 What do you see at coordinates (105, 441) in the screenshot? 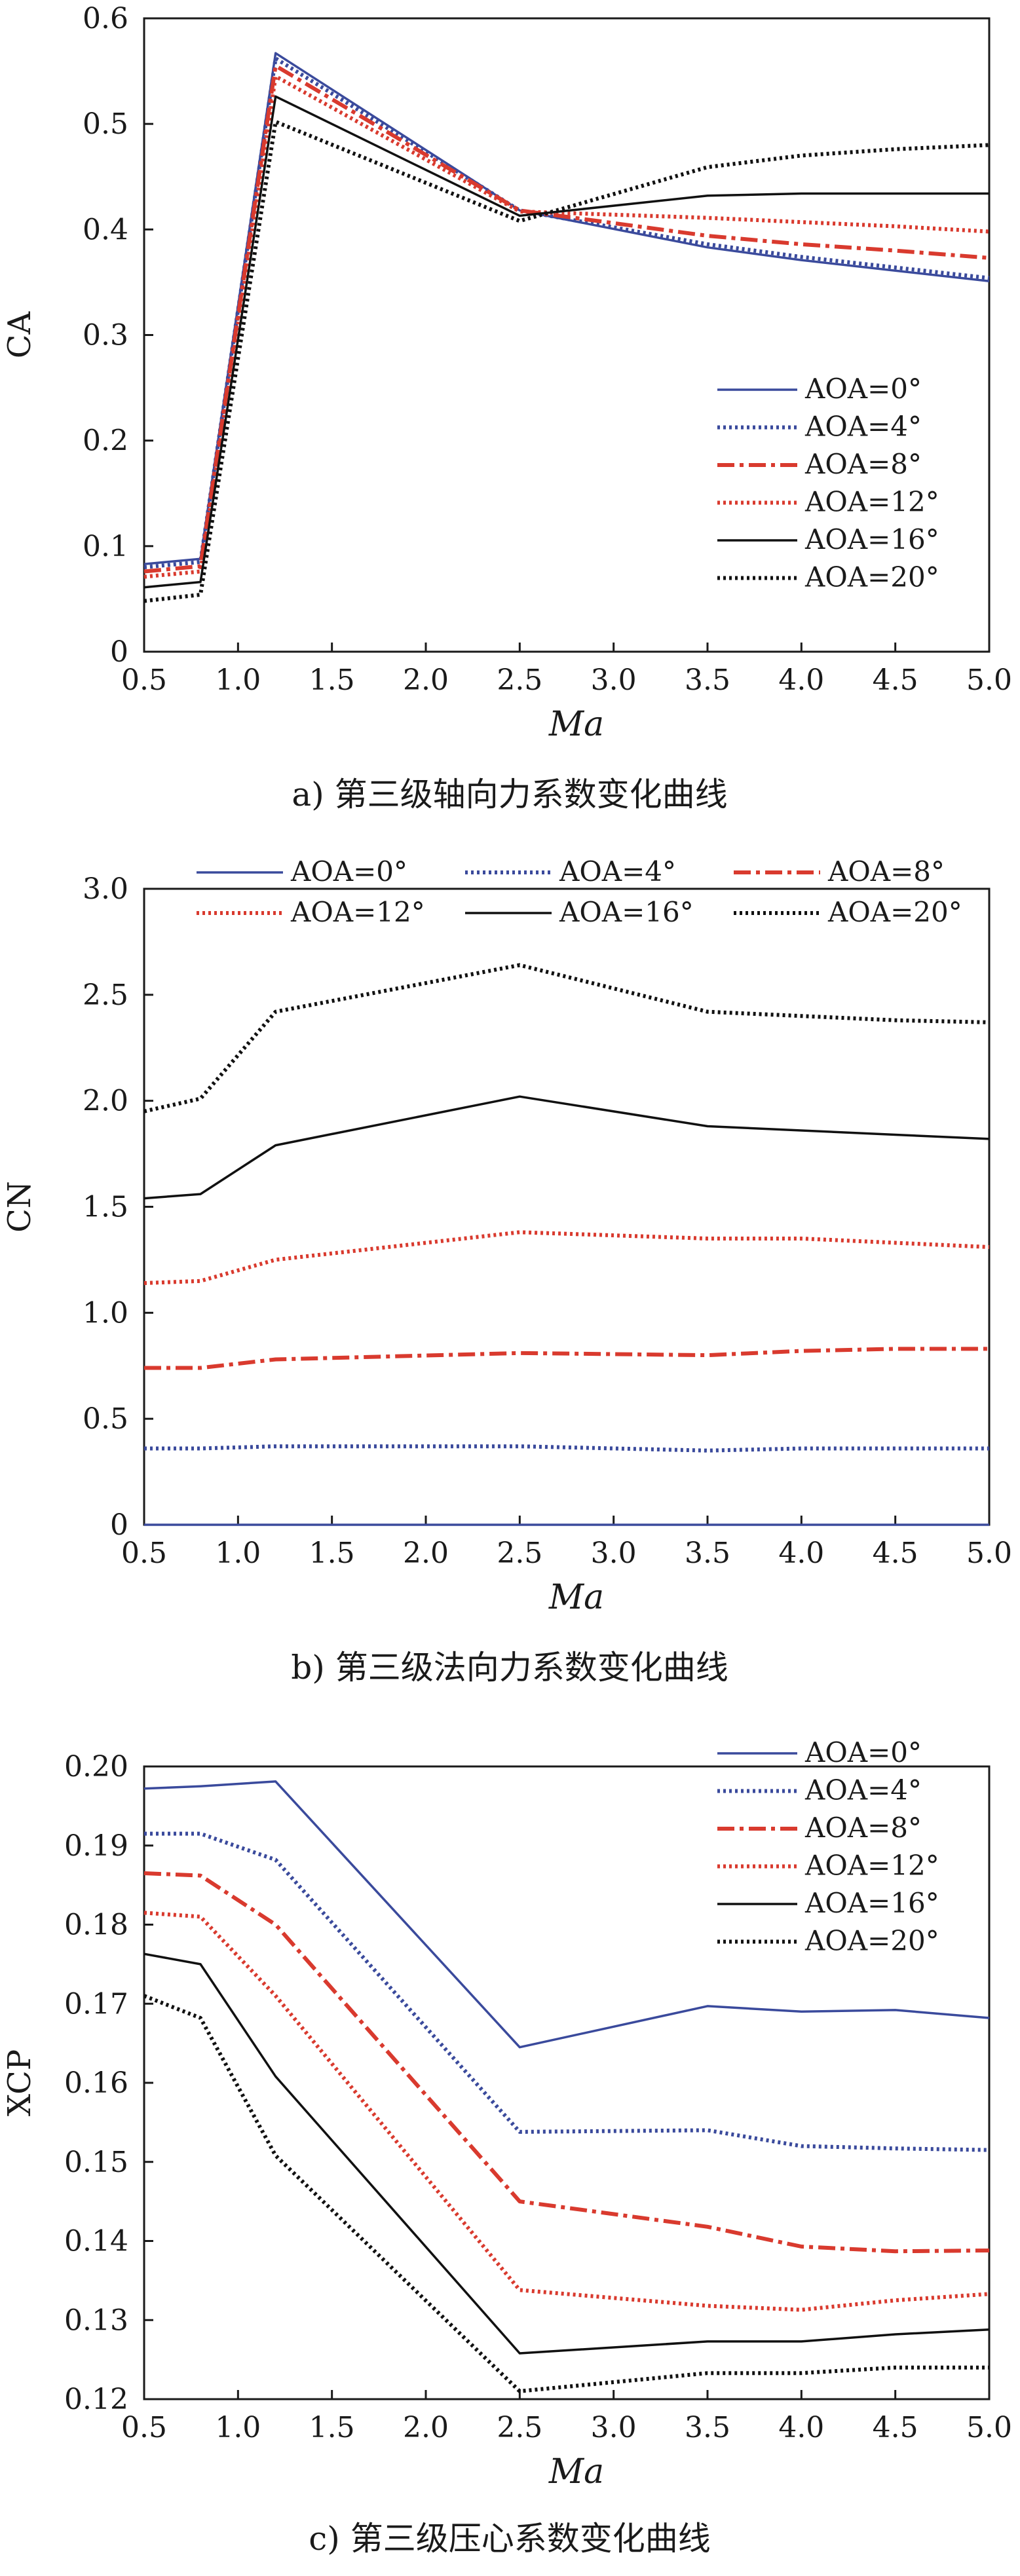
I see `y-tick-label: 0.2` at bounding box center [105, 441].